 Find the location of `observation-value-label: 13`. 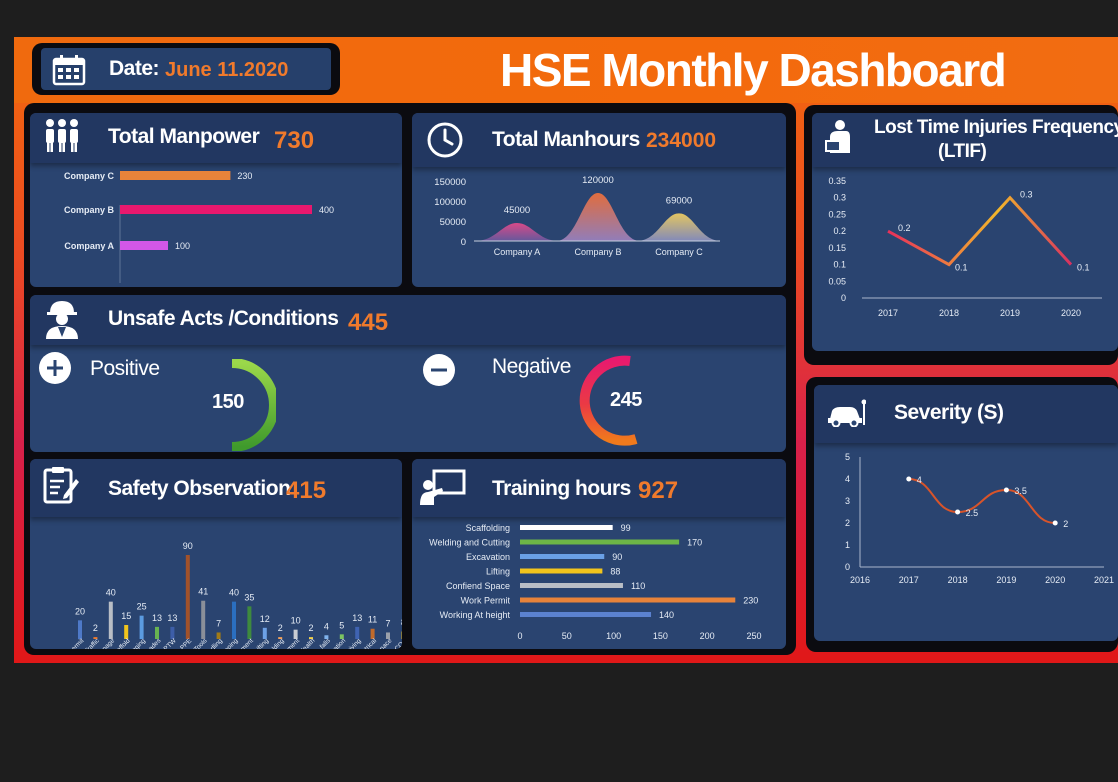

observation-value-label: 13 is located at coordinates (157, 618).